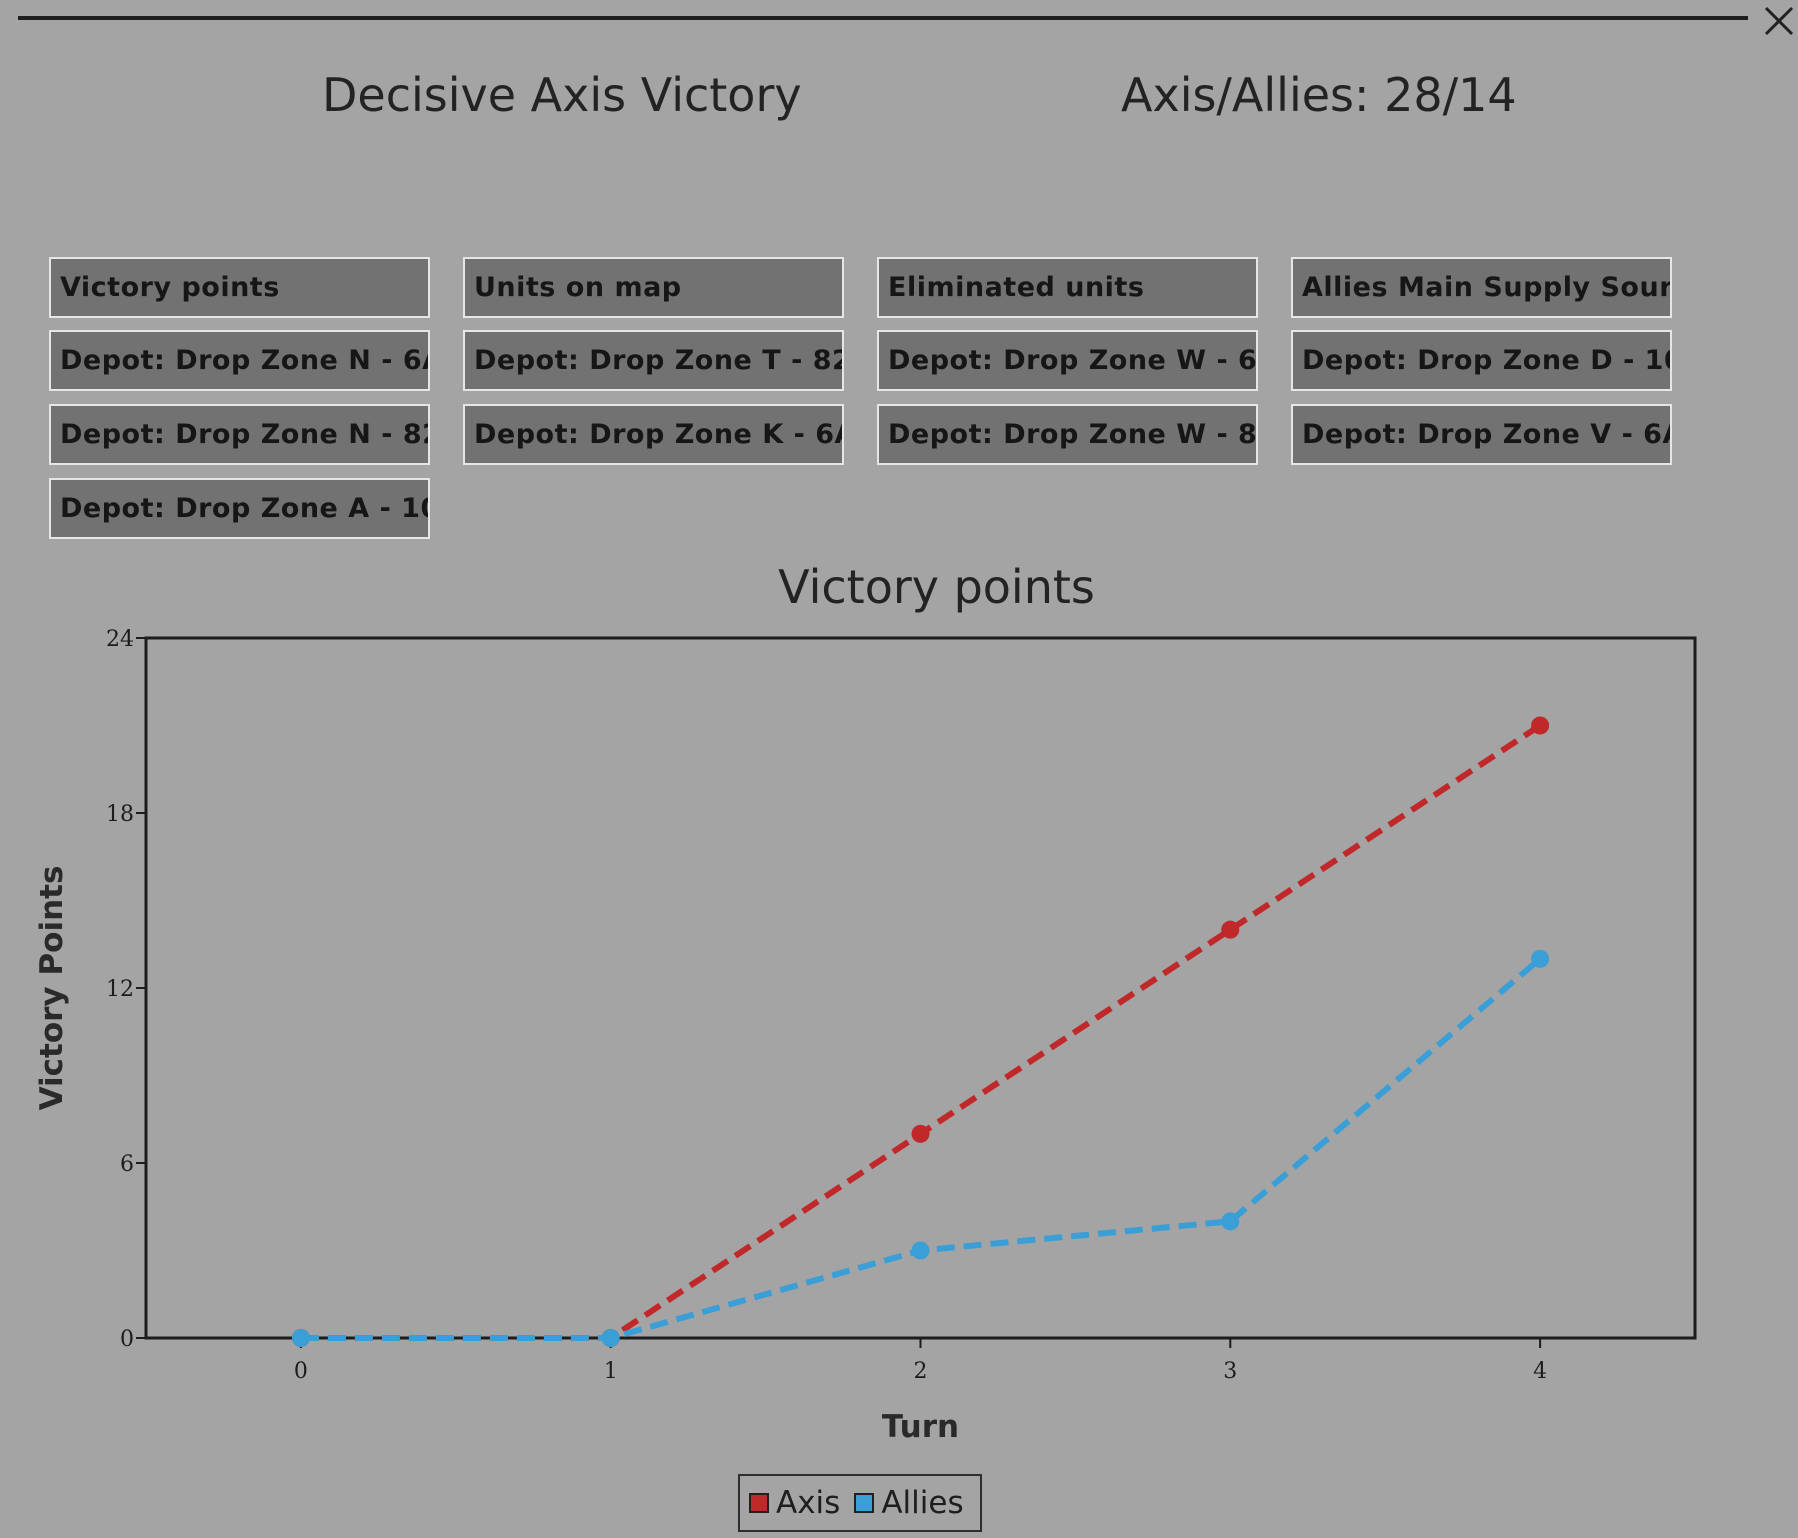 The width and height of the screenshot is (1798, 1538). I want to click on depot-button: Depot: Drop Zone V - 6ABN, so click(1481, 434).